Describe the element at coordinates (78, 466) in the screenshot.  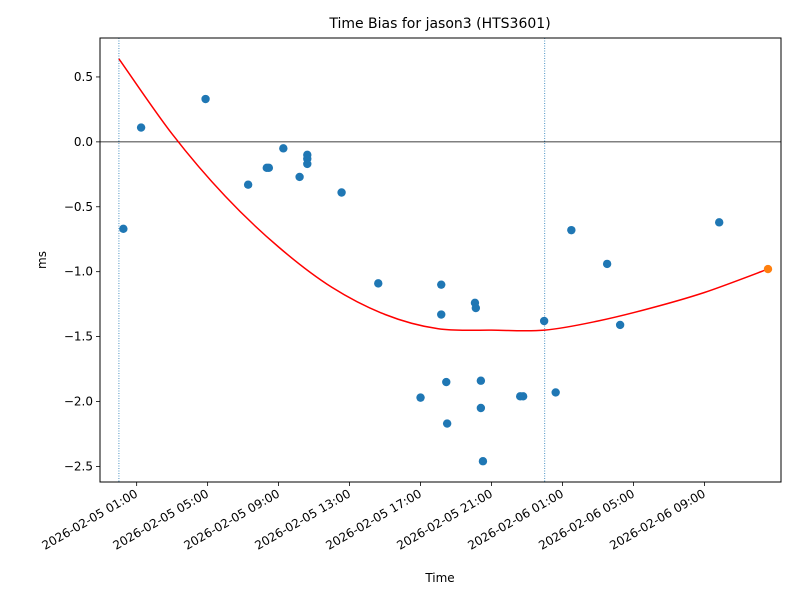
I see `y-tick-label: −2.5` at that location.